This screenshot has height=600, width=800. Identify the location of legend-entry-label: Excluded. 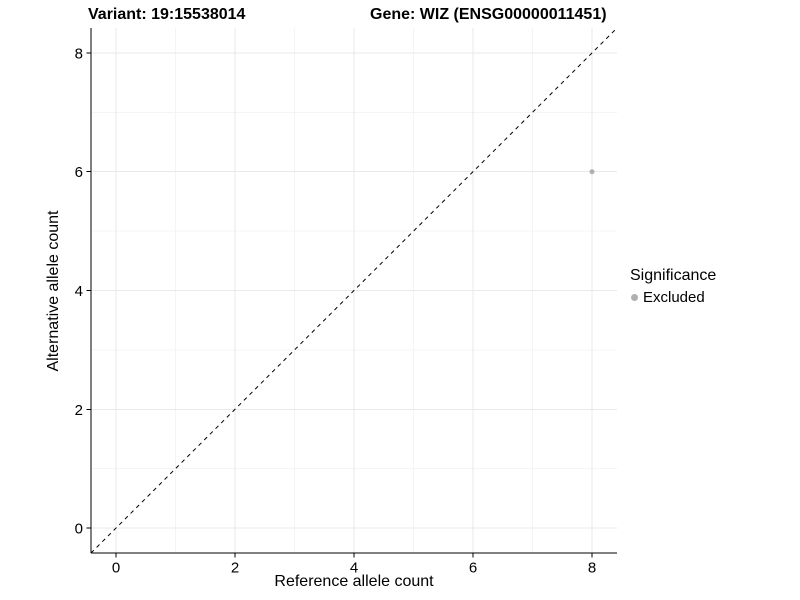
(674, 297).